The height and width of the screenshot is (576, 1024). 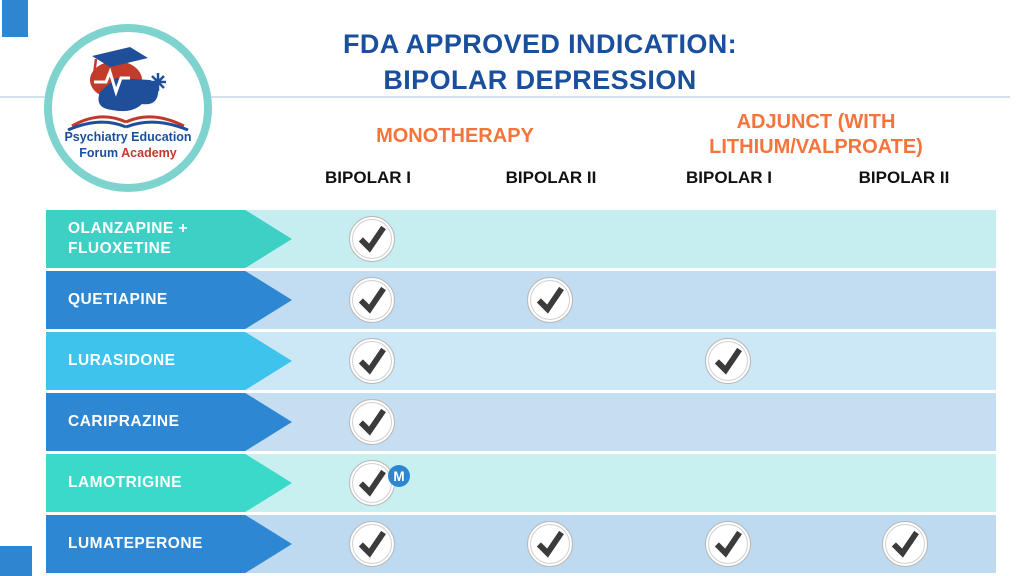 What do you see at coordinates (551, 177) in the screenshot?
I see `column-header-mono-bipolar2: BIPOLAR II` at bounding box center [551, 177].